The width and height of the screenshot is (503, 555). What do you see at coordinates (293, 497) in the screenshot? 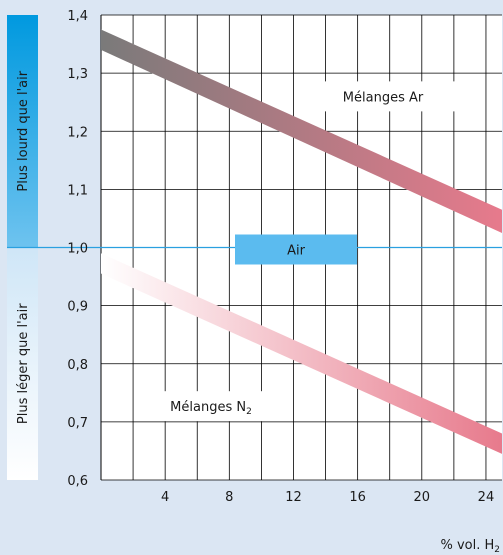
I see `x-tick-label: 12` at bounding box center [293, 497].